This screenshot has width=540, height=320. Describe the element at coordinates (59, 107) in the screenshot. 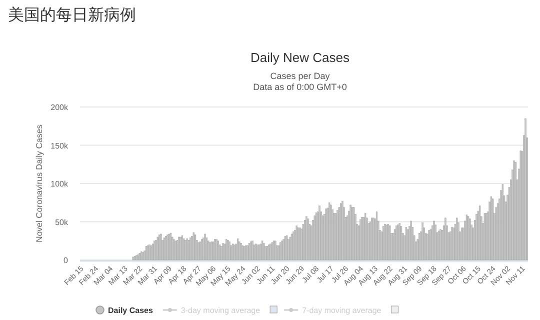

I see `y-tick-label: 200k` at that location.